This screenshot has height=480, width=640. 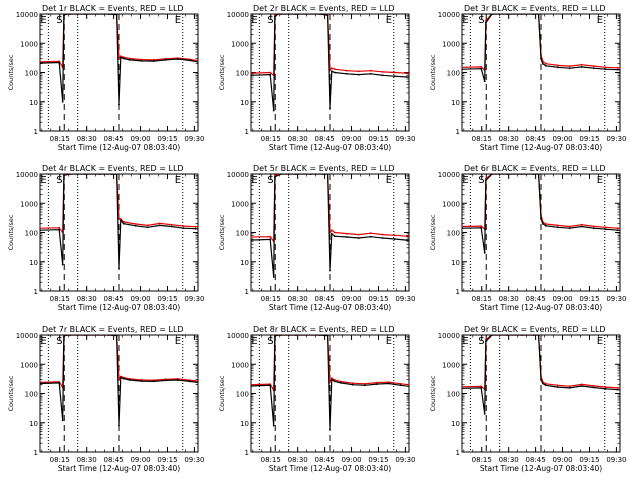 I want to click on panel-title: Det 9r BLACK = Events, RED = LLD, so click(x=535, y=329).